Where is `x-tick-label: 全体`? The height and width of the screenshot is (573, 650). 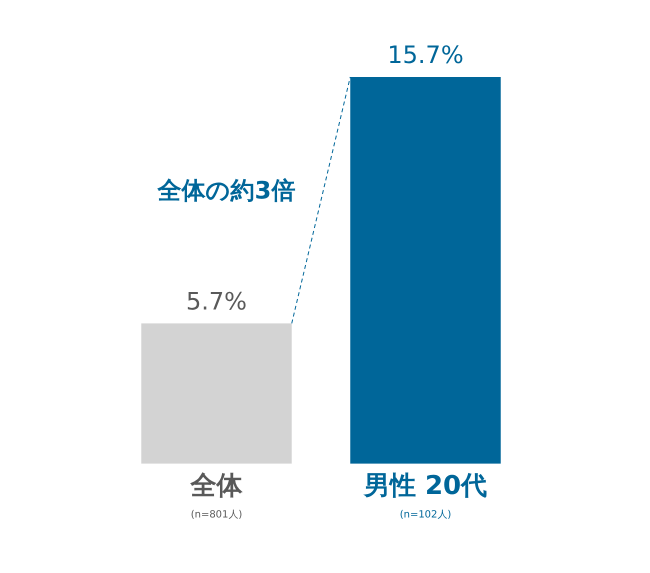
x-tick-label: 全体 is located at coordinates (217, 486).